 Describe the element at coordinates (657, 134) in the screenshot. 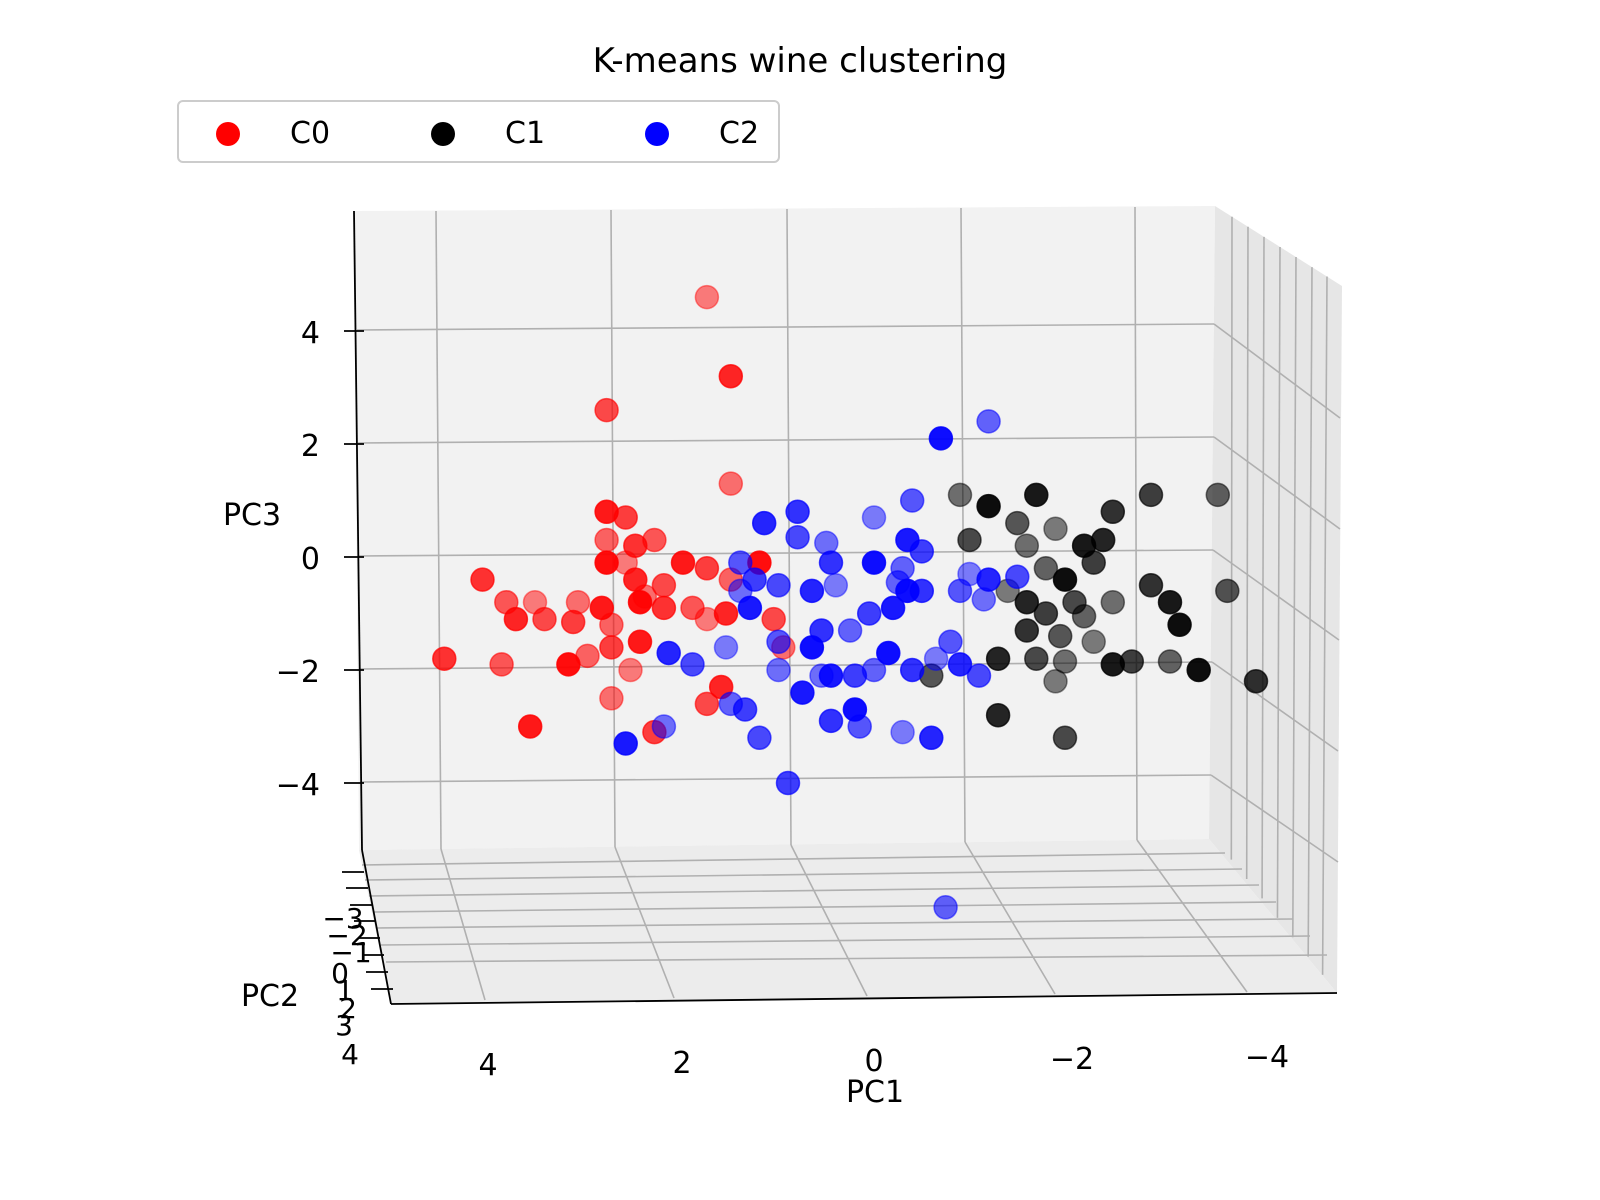

I see `legend-marker-c2` at that location.